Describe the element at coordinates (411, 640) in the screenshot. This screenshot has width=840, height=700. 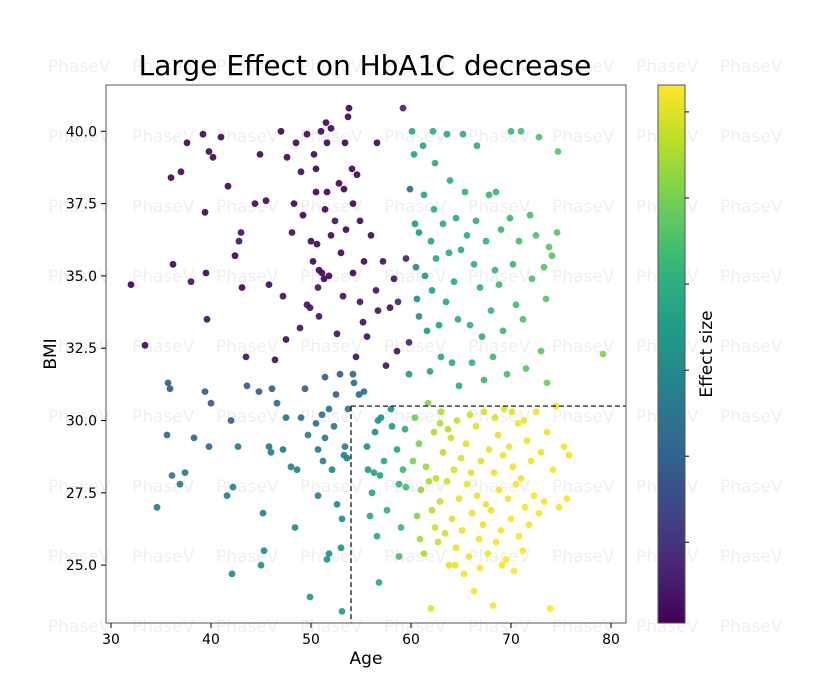
I see `x-tick-label: 60` at that location.